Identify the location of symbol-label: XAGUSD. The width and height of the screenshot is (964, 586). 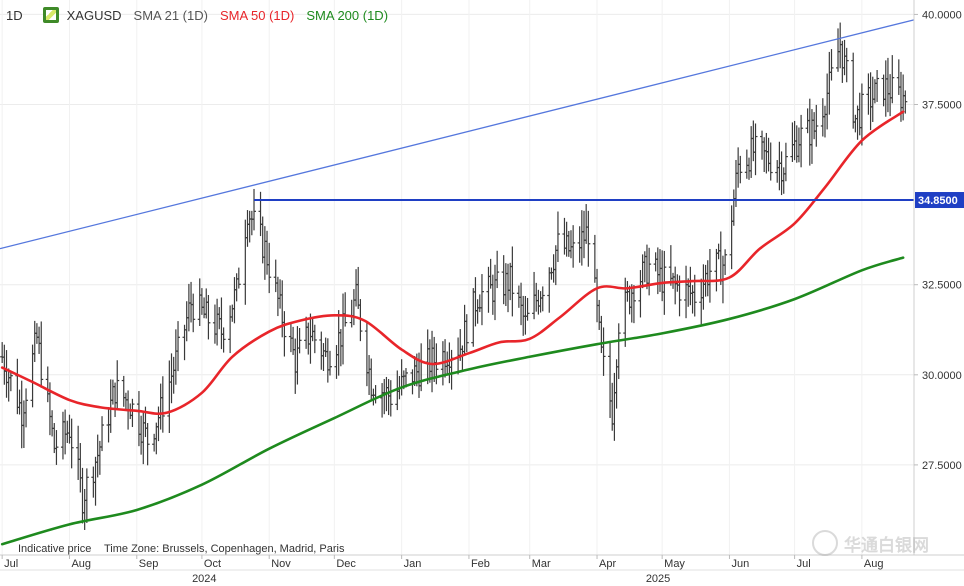
(94, 15).